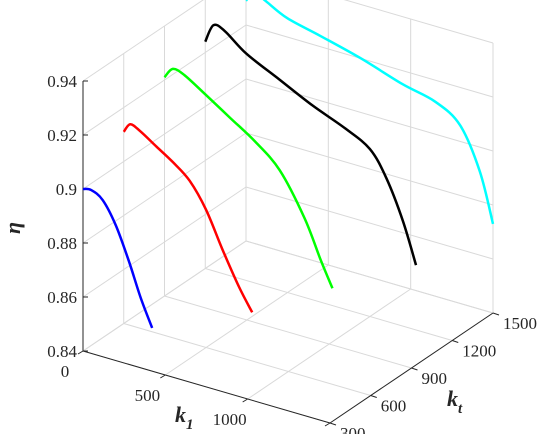 Image resolution: width=550 pixels, height=434 pixels. Describe the element at coordinates (479, 351) in the screenshot. I see `kt-tick-label: 1200` at that location.